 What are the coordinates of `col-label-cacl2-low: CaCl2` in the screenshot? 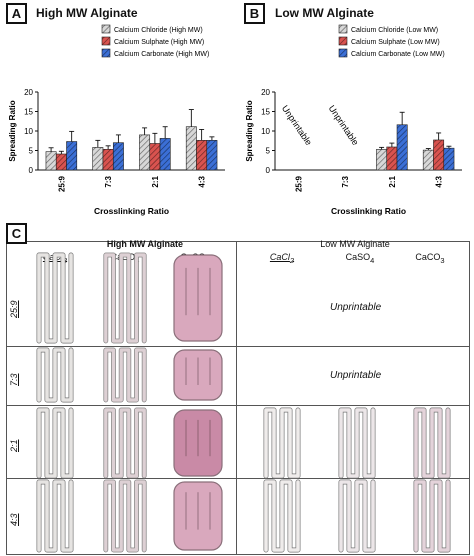 It's located at (282, 258).